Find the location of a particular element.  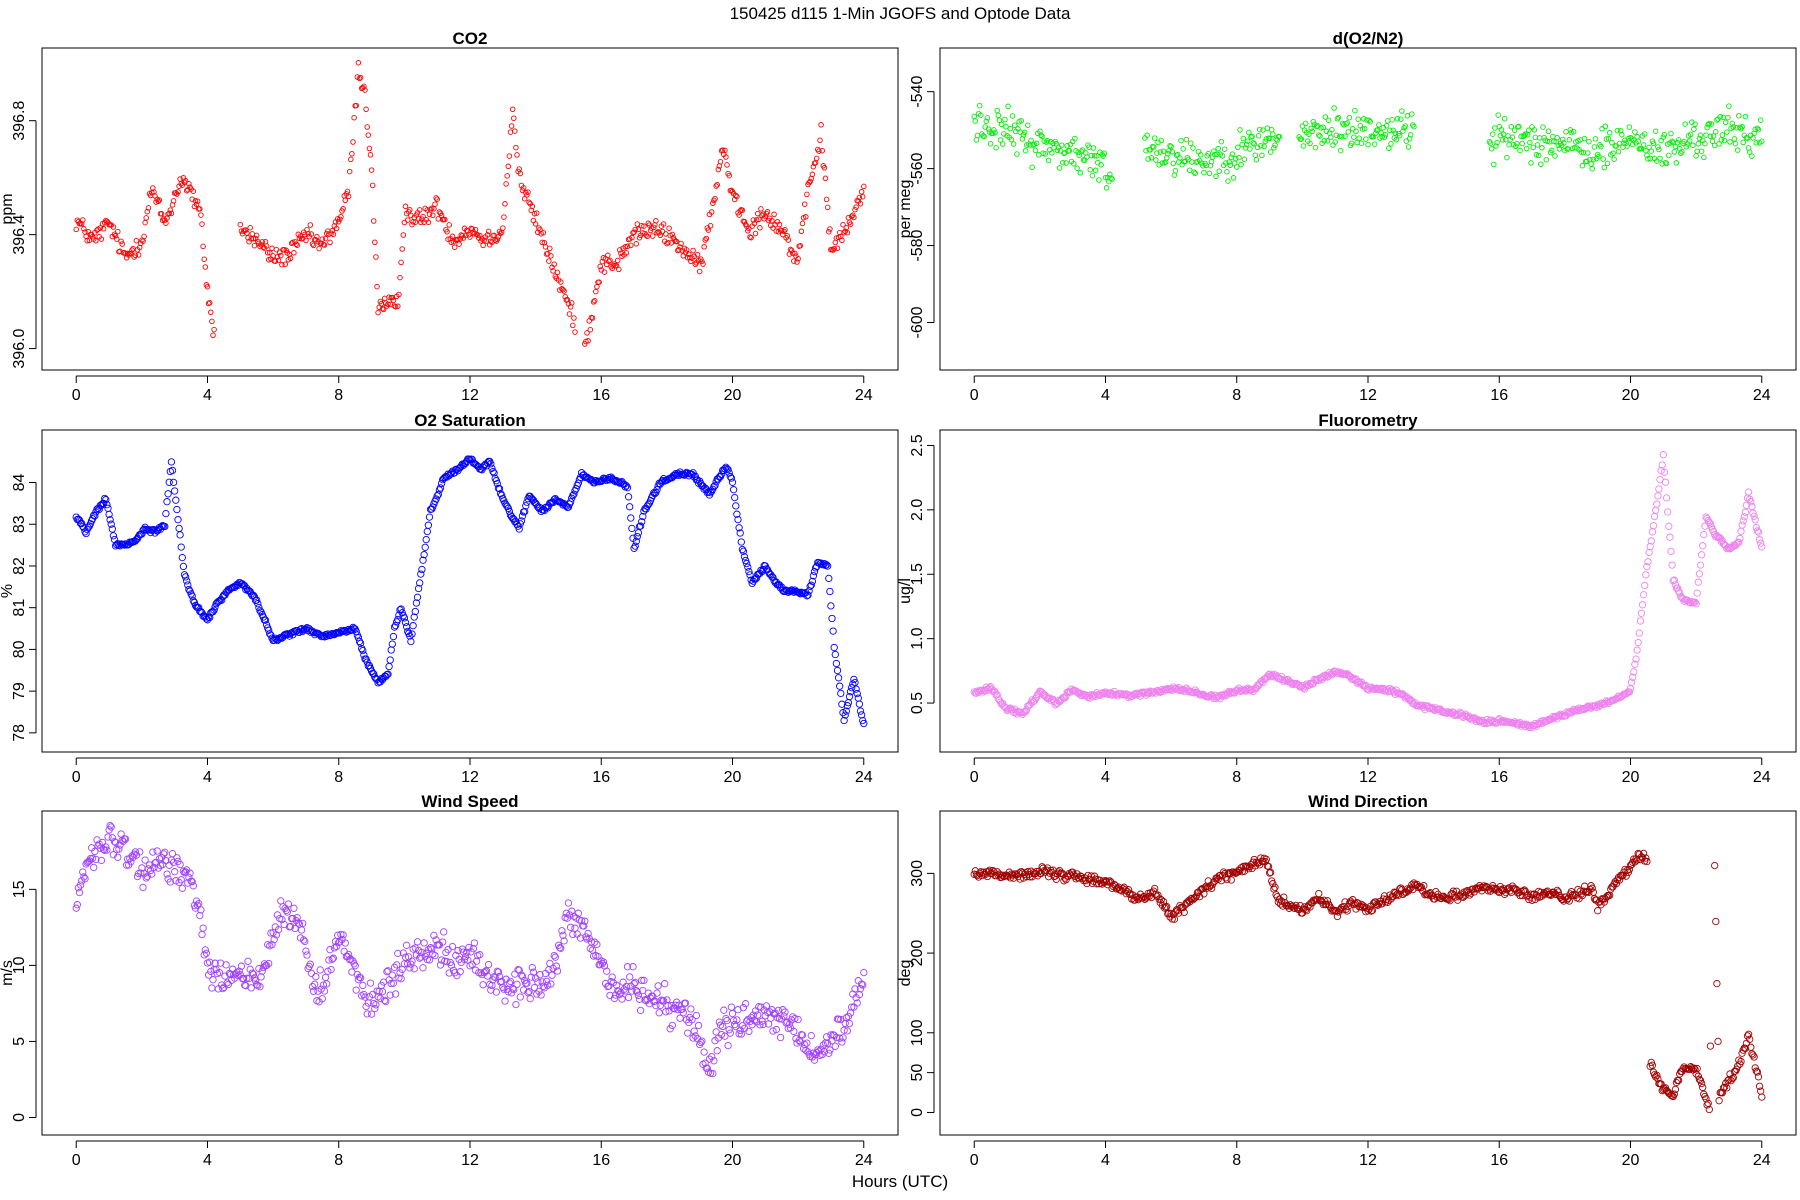

x-tick-label-fluor: 20 is located at coordinates (1631, 777).